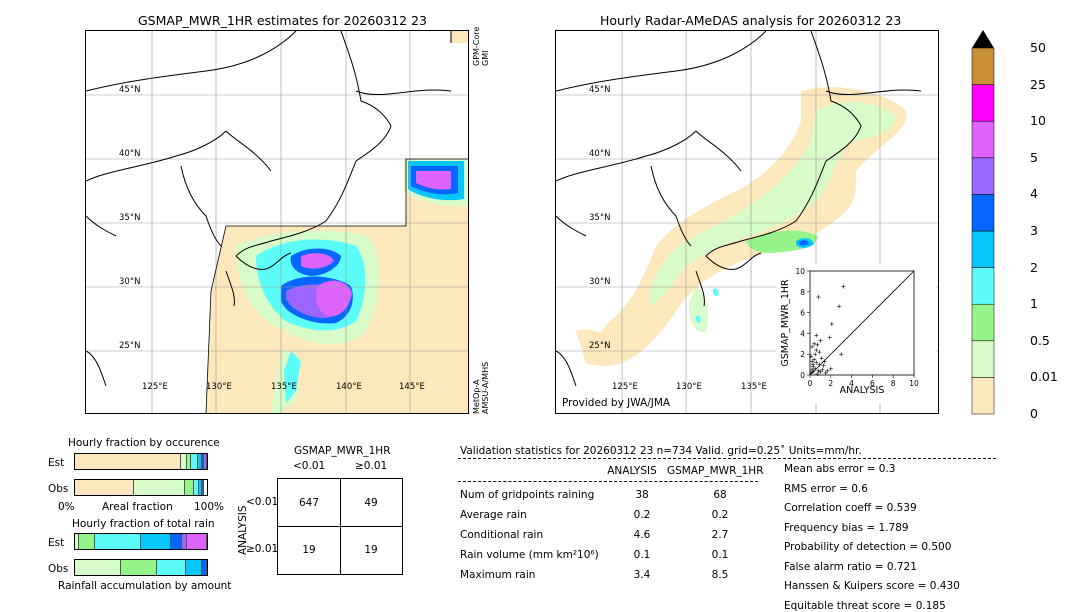  I want to click on sensor-label-top-1: GPM-Core, so click(476, 46).